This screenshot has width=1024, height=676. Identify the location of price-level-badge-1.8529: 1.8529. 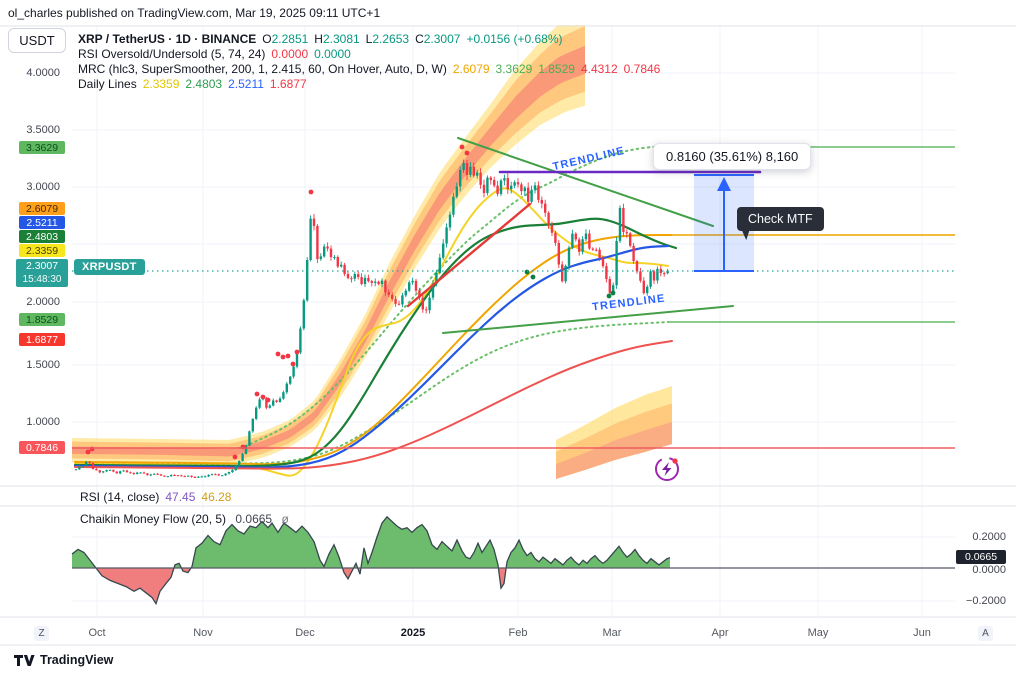
(42, 319).